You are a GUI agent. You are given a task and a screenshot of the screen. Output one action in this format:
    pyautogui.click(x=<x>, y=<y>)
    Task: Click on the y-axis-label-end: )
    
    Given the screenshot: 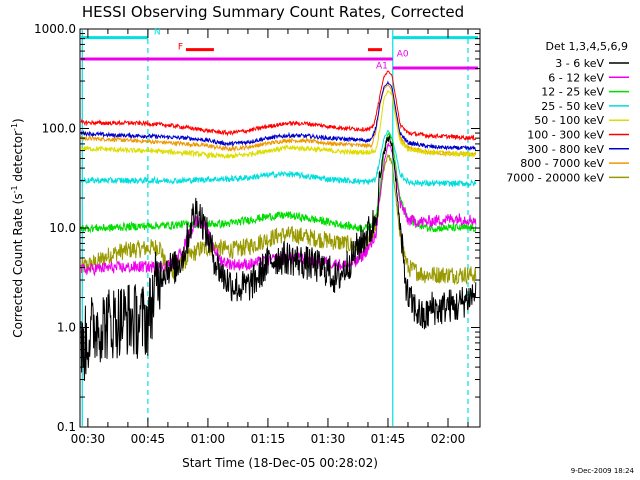 What is the action you would take?
    pyautogui.click(x=18, y=120)
    